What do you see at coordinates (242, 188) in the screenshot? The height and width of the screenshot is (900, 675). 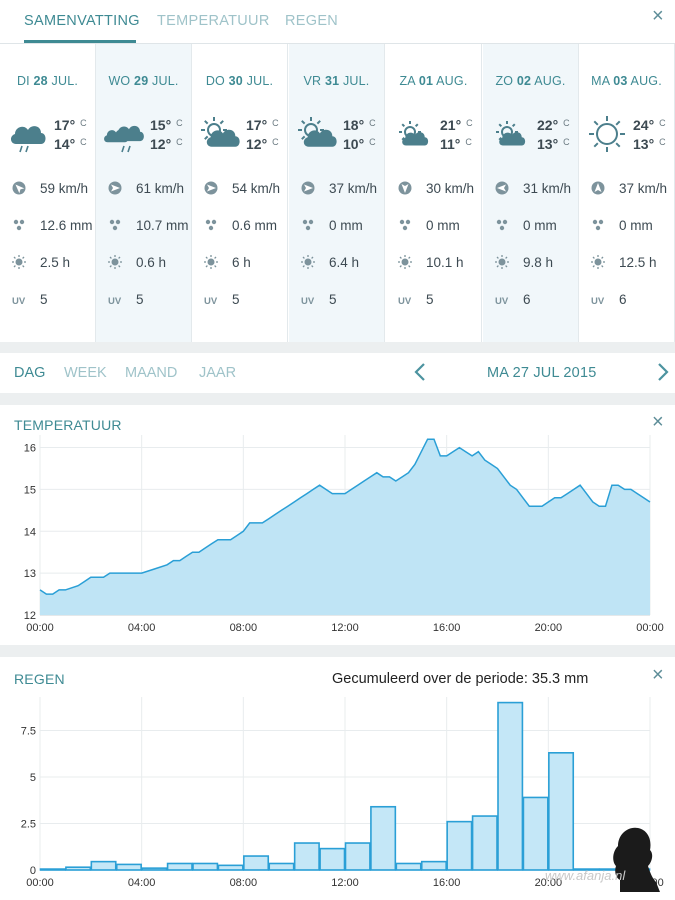 I see `wind-speed: 54 km/h` at bounding box center [242, 188].